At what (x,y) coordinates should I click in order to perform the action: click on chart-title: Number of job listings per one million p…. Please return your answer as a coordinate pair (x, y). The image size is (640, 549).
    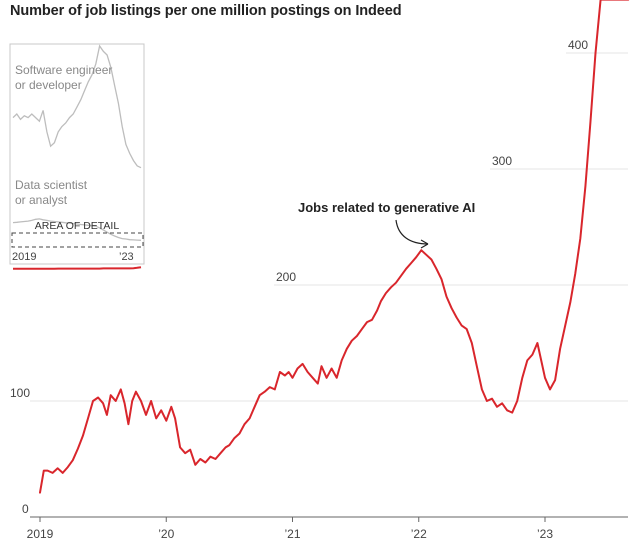
    Looking at the image, I should click on (206, 11).